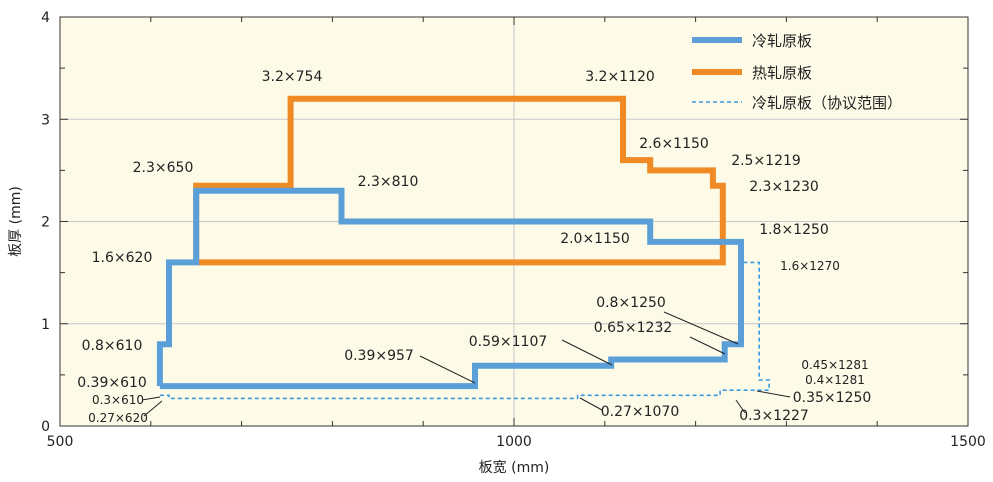 Image resolution: width=993 pixels, height=482 pixels. What do you see at coordinates (835, 380) in the screenshot?
I see `point-label: 0.4×1281` at bounding box center [835, 380].